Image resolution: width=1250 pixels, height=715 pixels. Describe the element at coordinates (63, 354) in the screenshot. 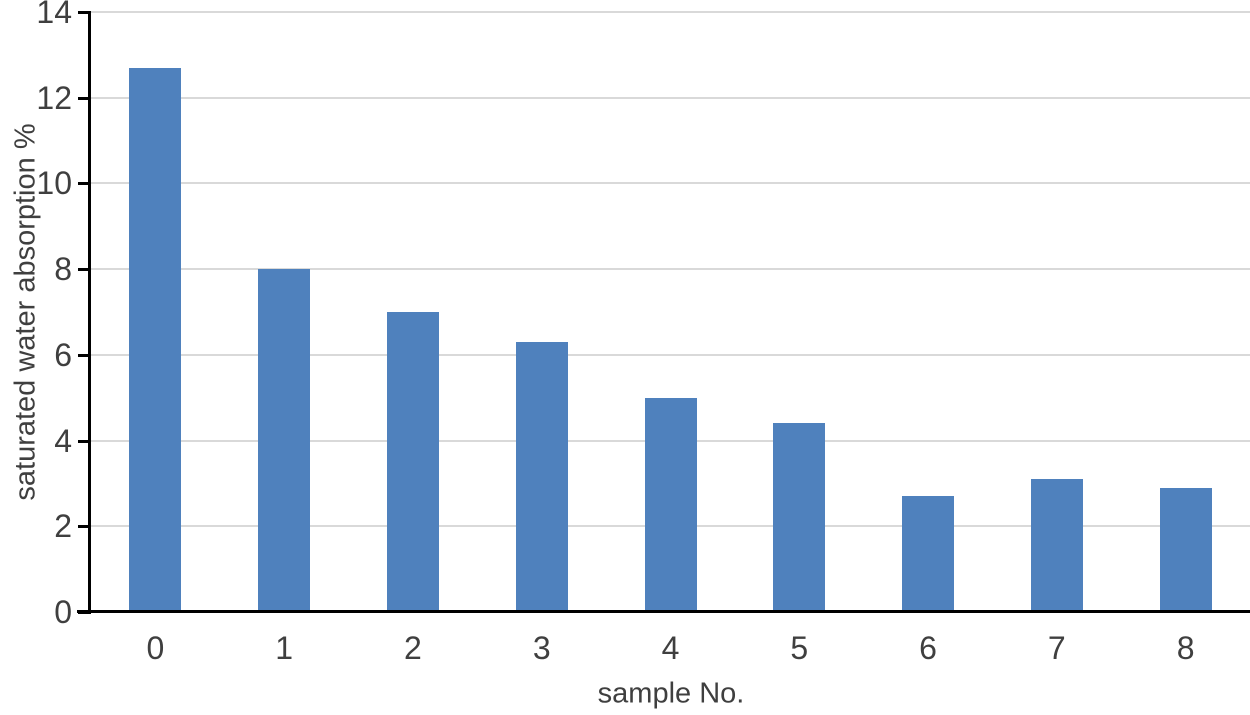

I see `y-tick-label-6: 6` at that location.